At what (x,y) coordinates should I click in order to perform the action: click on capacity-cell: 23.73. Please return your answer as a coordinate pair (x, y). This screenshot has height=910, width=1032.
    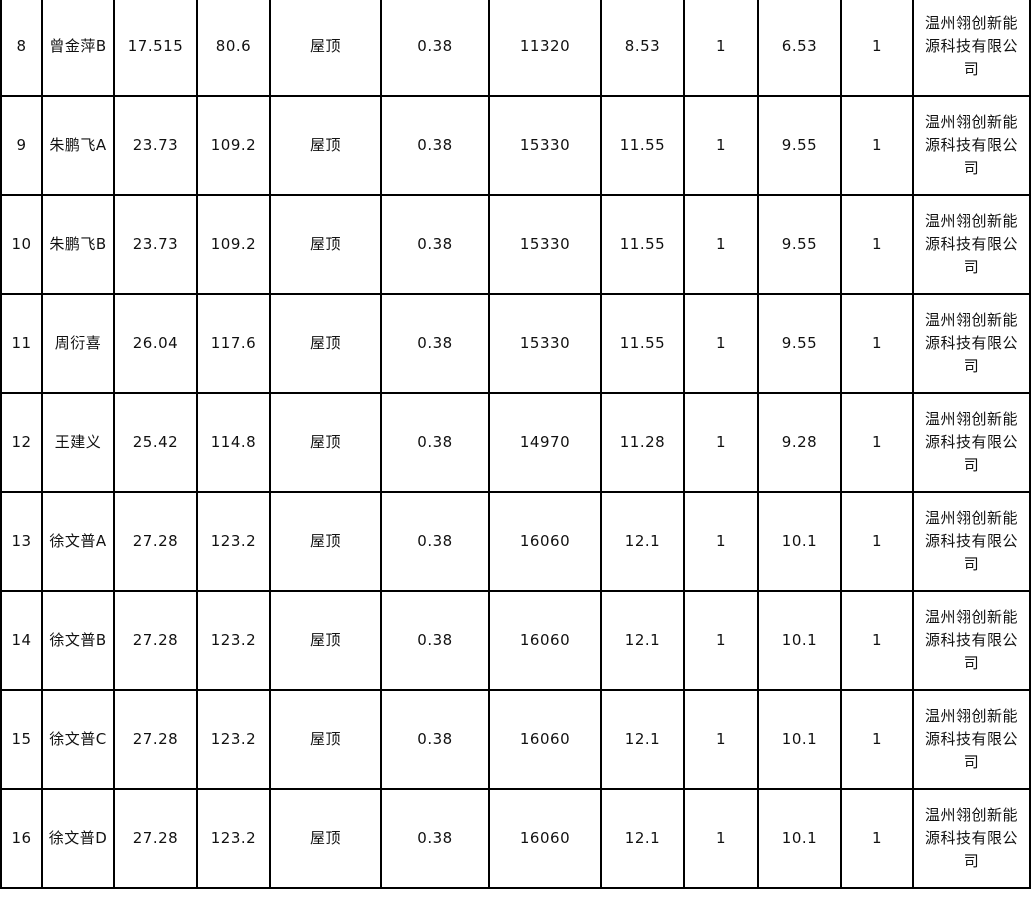
    Looking at the image, I should click on (155, 244).